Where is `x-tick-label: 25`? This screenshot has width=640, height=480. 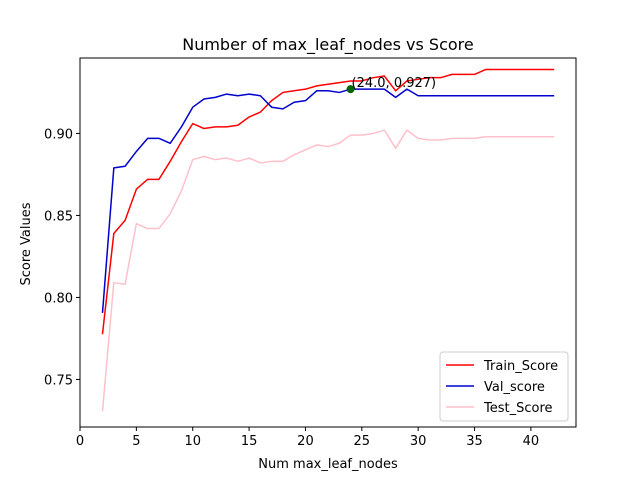 x-tick-label: 25 is located at coordinates (362, 441).